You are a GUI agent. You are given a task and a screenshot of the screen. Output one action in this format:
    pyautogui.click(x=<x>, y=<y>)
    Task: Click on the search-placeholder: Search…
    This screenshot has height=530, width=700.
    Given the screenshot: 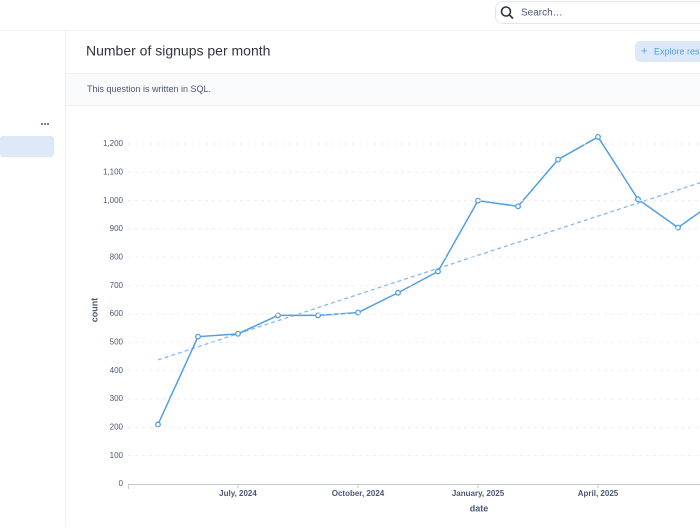 What is the action you would take?
    pyautogui.click(x=542, y=13)
    